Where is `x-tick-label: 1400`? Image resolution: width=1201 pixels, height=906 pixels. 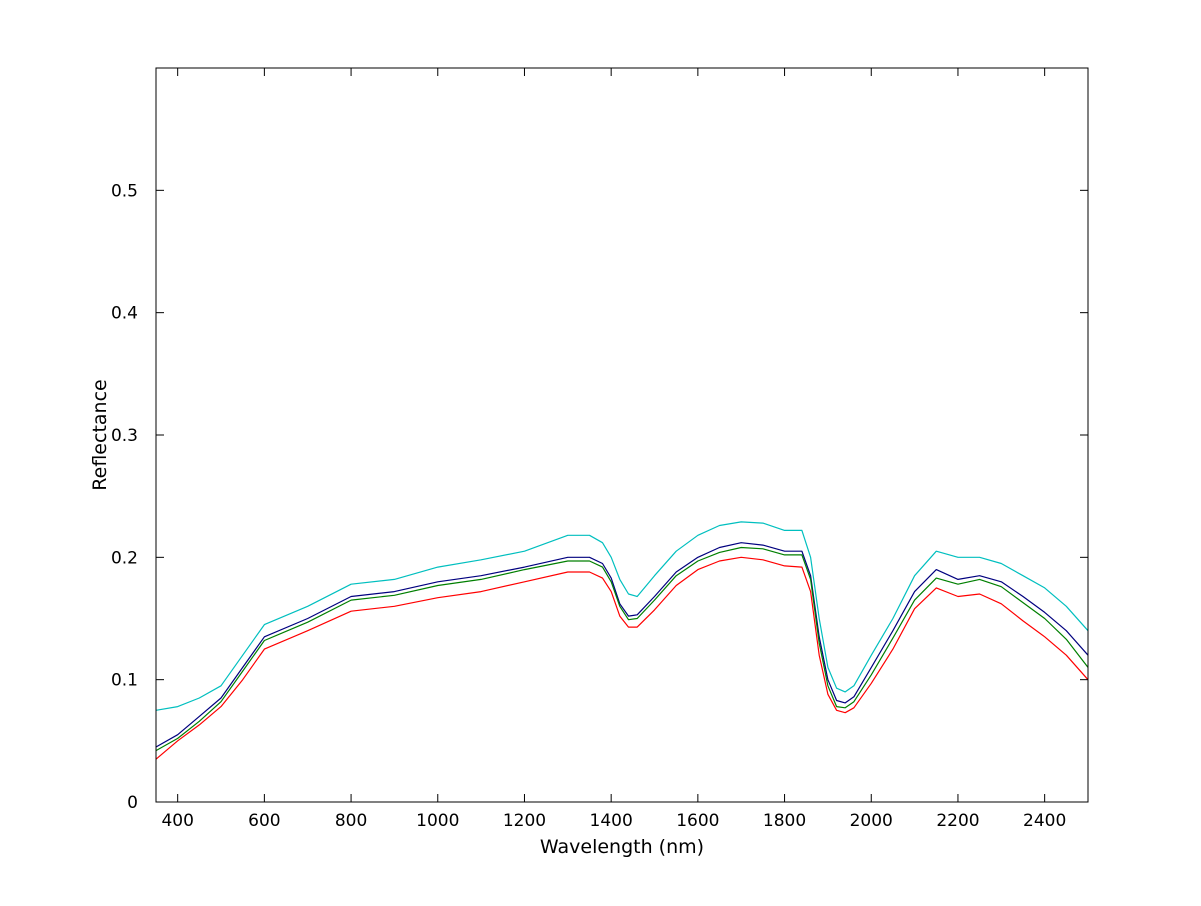
x-tick-label: 1400 is located at coordinates (611, 821).